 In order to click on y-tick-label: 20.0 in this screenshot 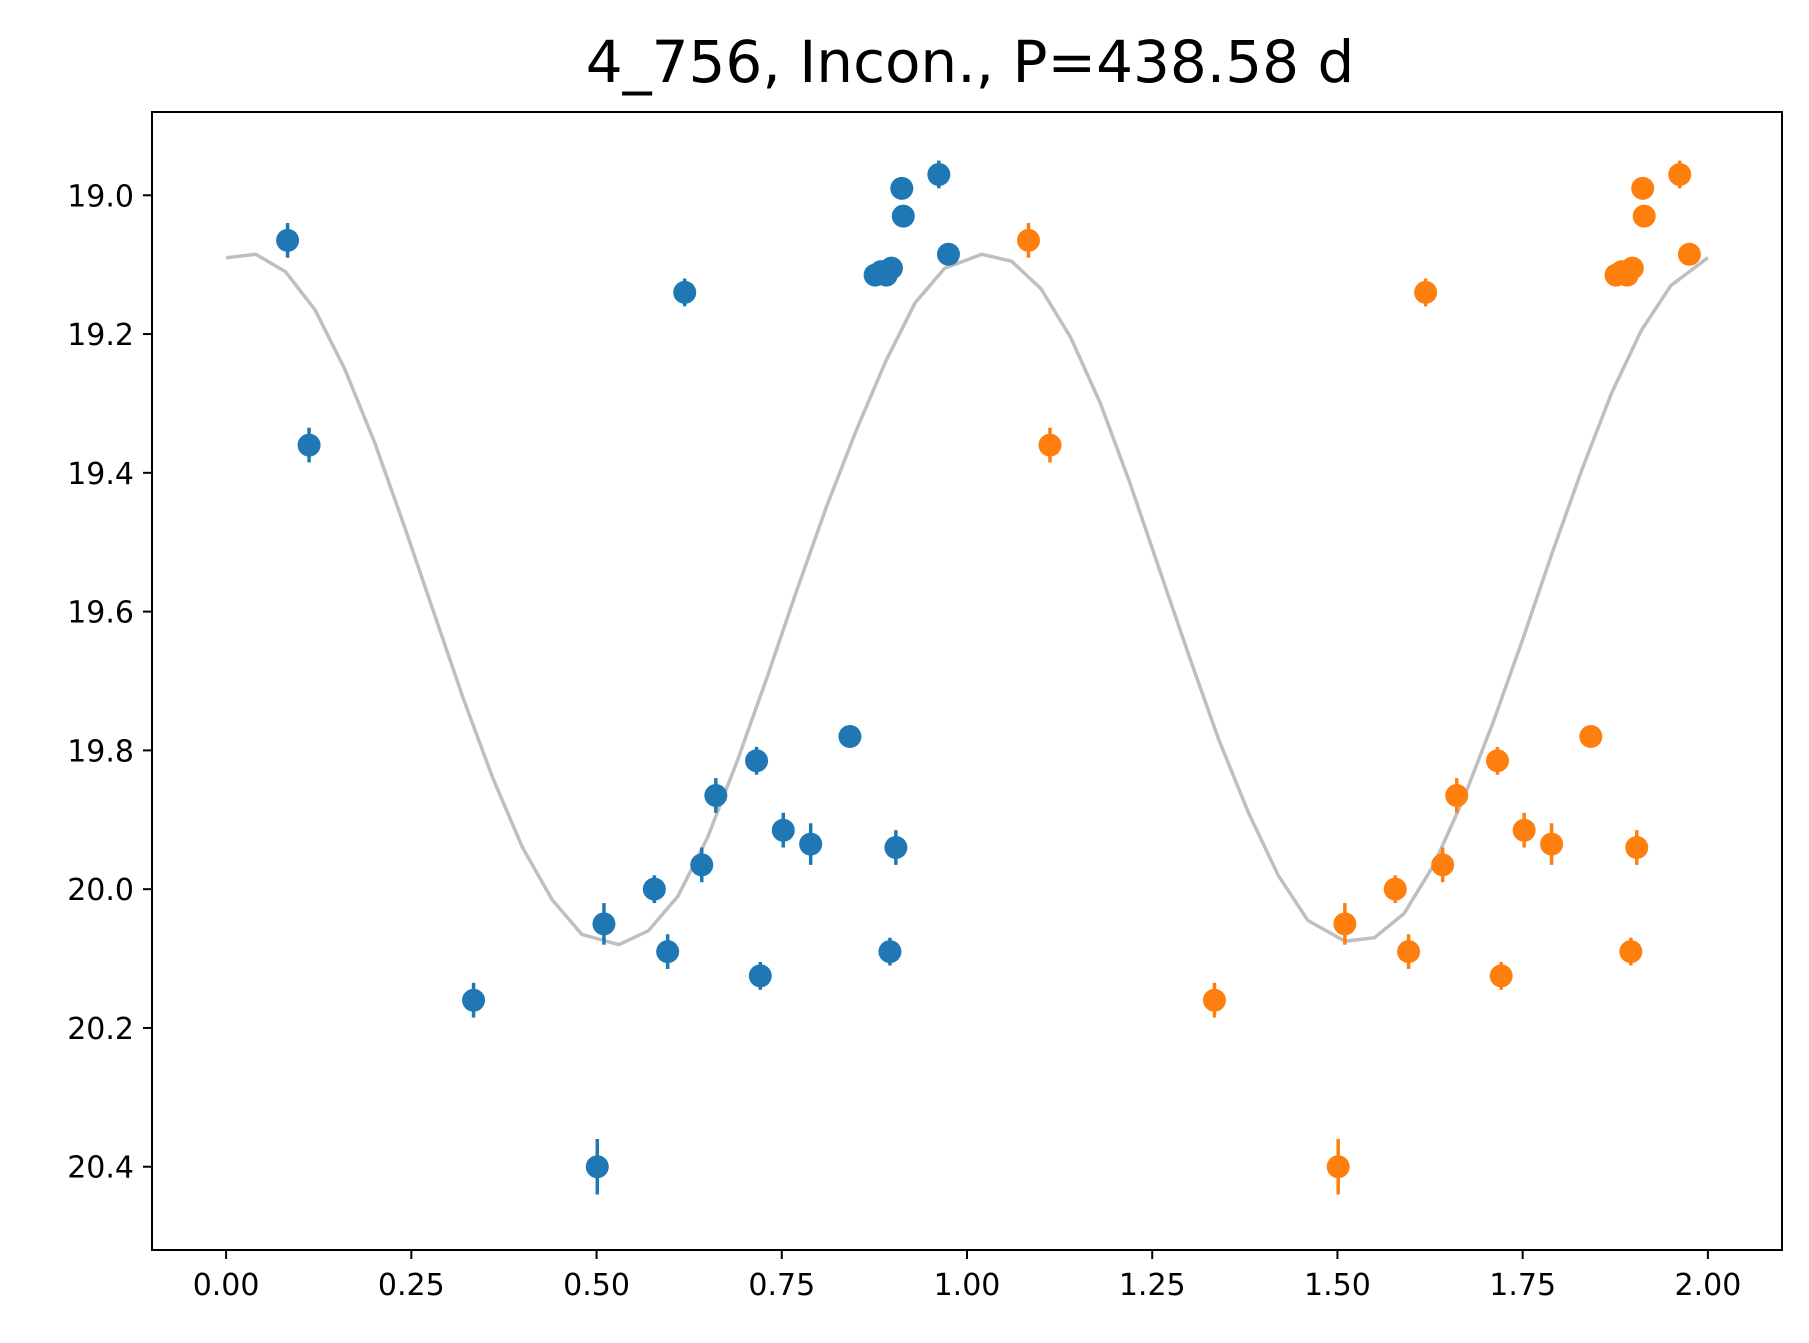, I will do `click(100, 890)`.